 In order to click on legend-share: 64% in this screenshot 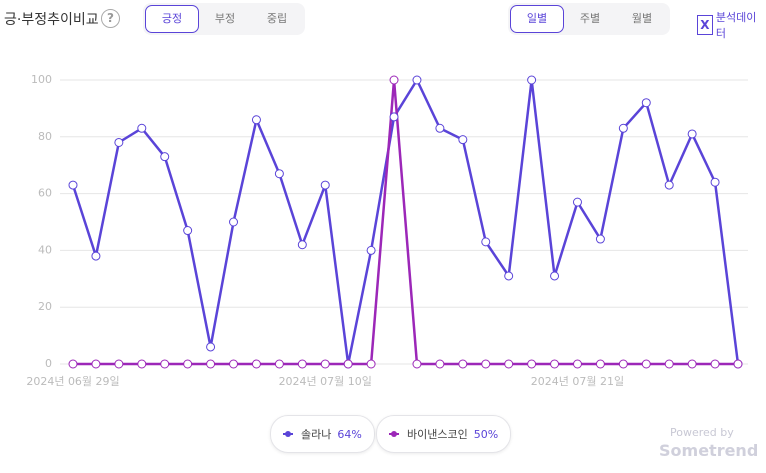, I will do `click(349, 434)`.